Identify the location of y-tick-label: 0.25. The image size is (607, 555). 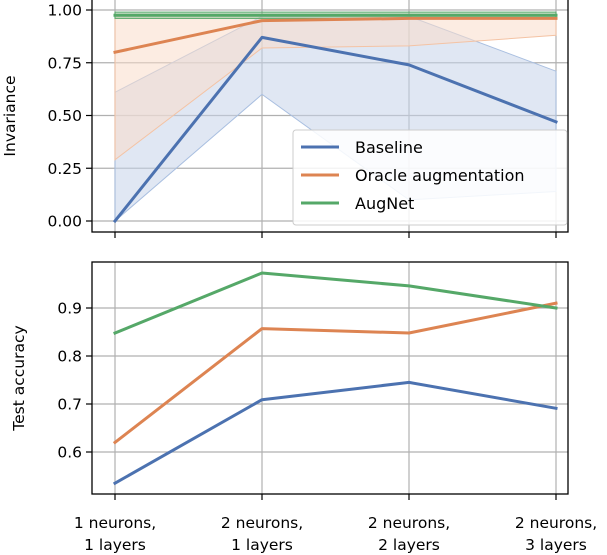
(64, 169).